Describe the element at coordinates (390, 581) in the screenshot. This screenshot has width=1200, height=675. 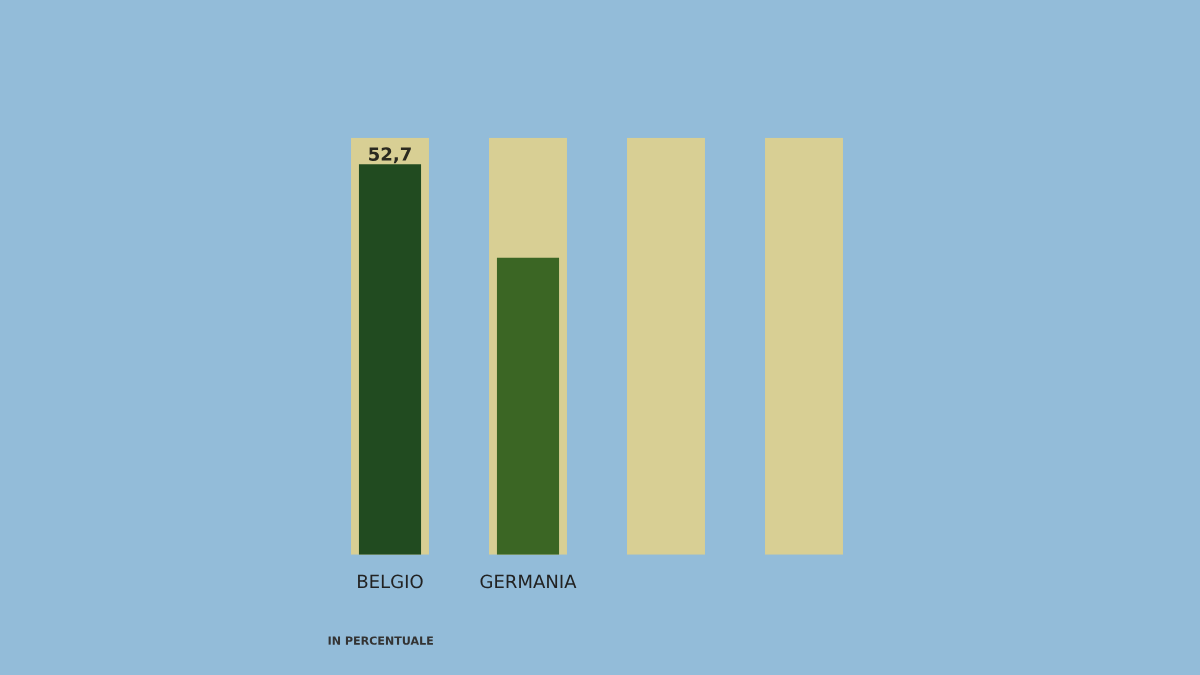
I see `x-tick-label: BELGIO` at that location.